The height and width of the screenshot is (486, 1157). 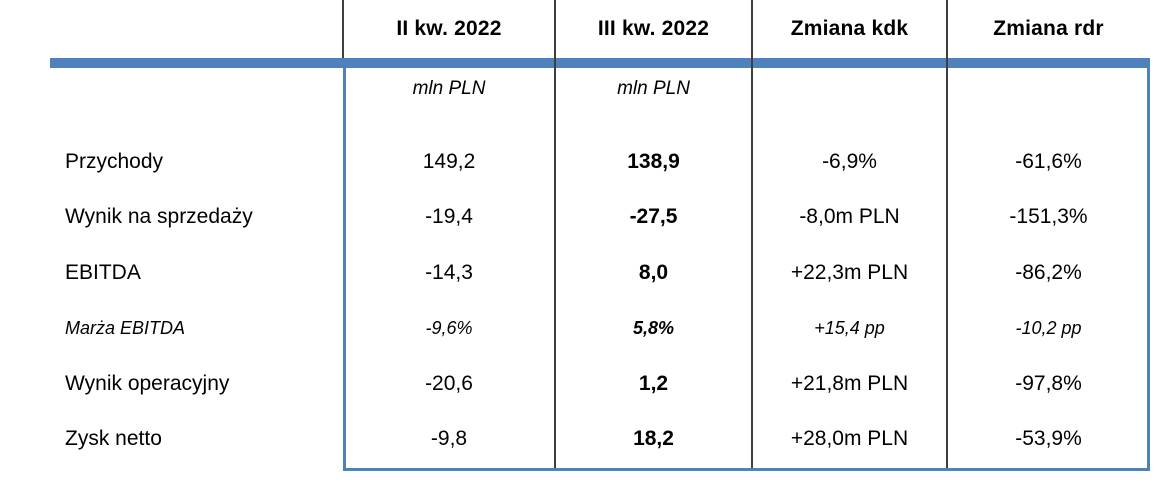 I want to click on cell-q3: 138,9, so click(x=653, y=161).